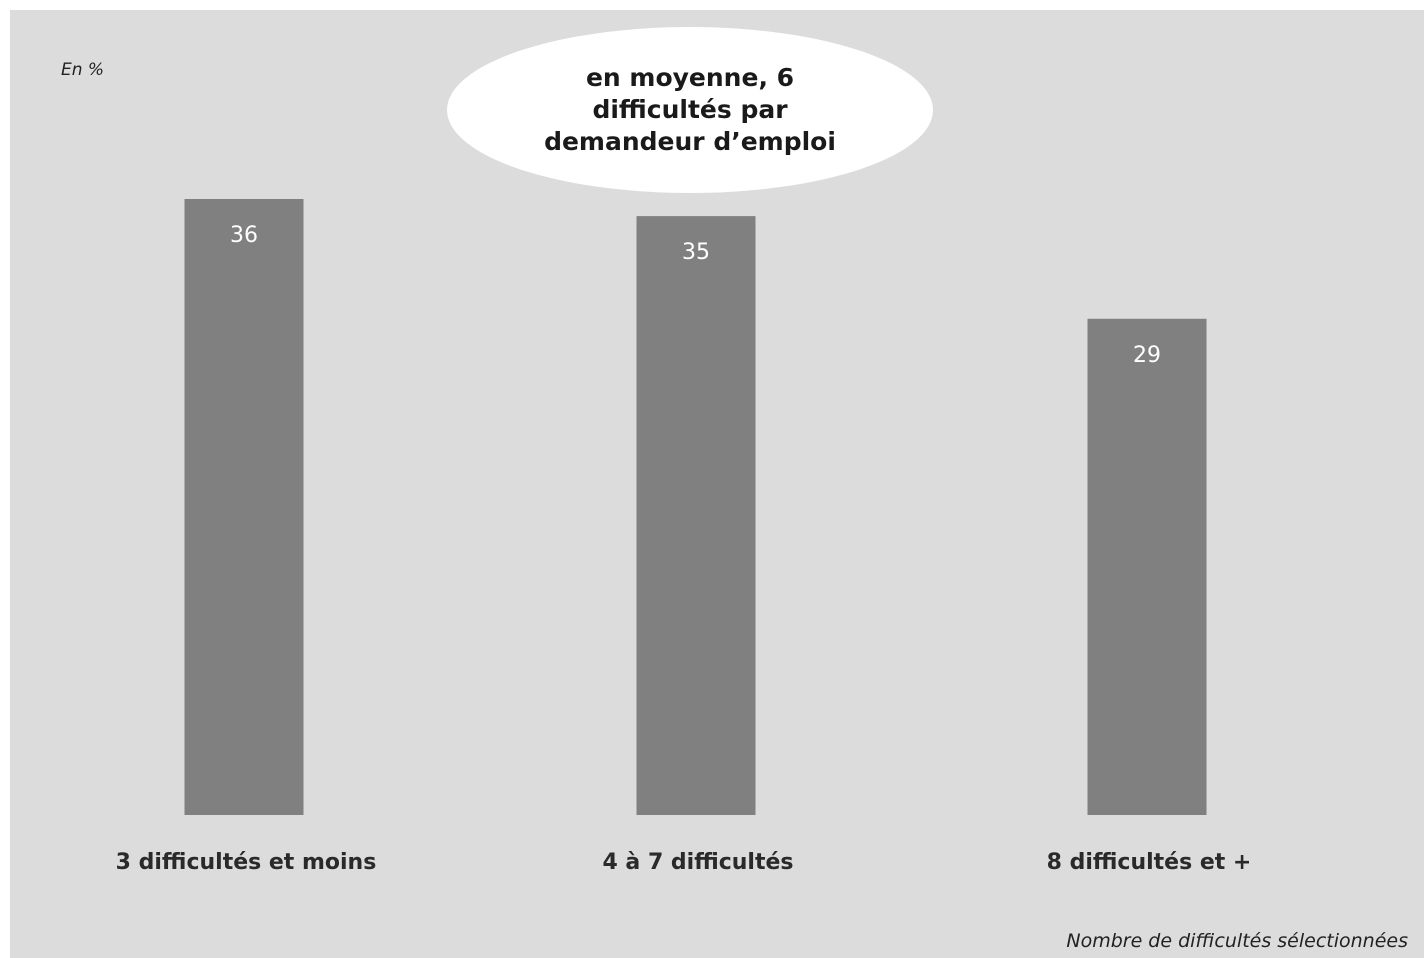 The image size is (1424, 958). What do you see at coordinates (697, 862) in the screenshot?
I see `category-label-2: 4 à 7 difficultés` at bounding box center [697, 862].